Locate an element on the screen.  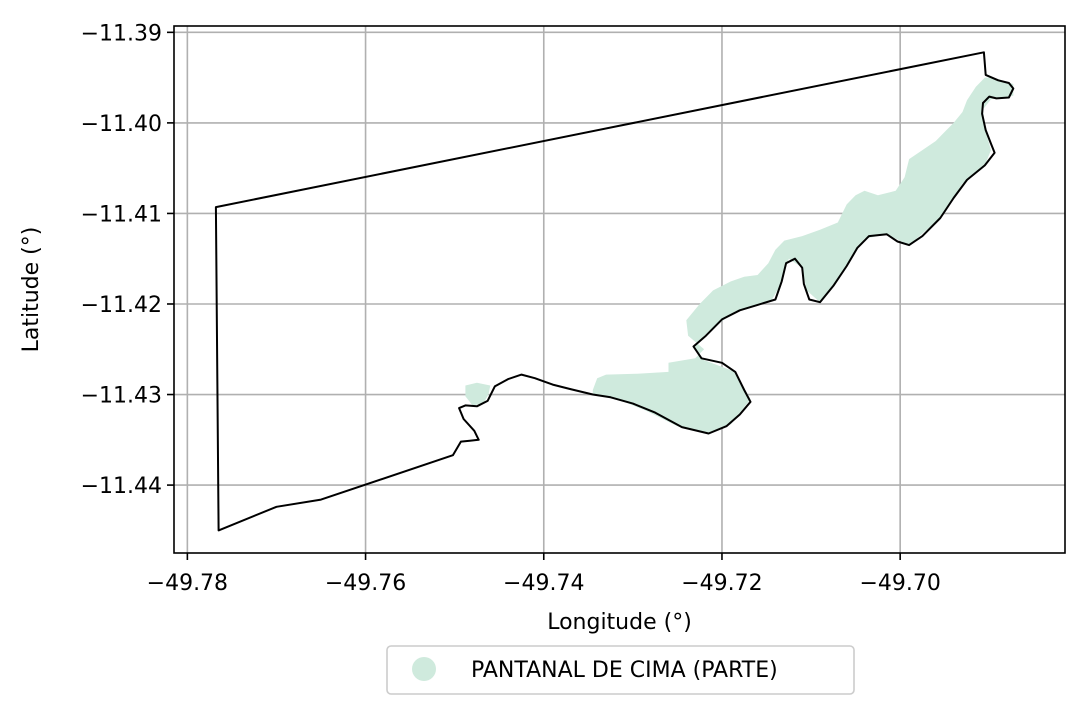
legend-label: PANTANAL DE CIMA (PARTE) is located at coordinates (624, 670).